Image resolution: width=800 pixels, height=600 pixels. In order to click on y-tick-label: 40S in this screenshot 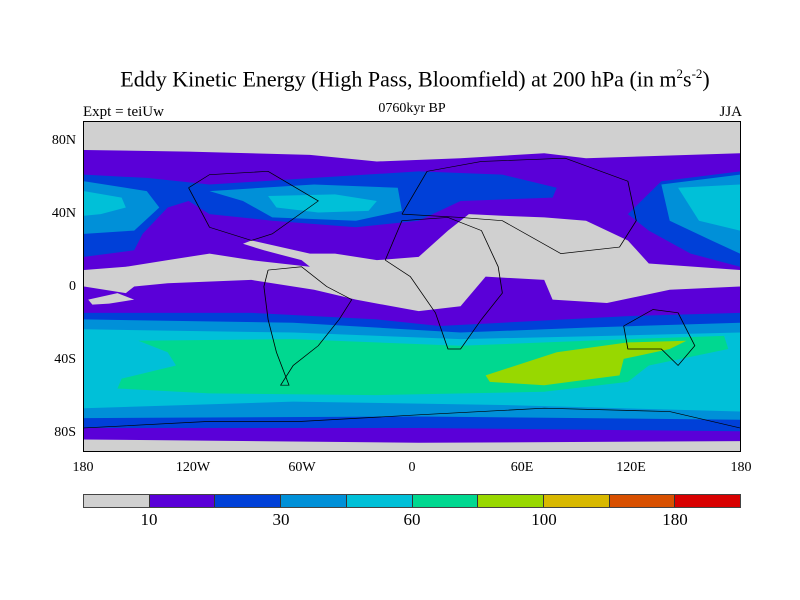, I will do `click(65, 359)`.